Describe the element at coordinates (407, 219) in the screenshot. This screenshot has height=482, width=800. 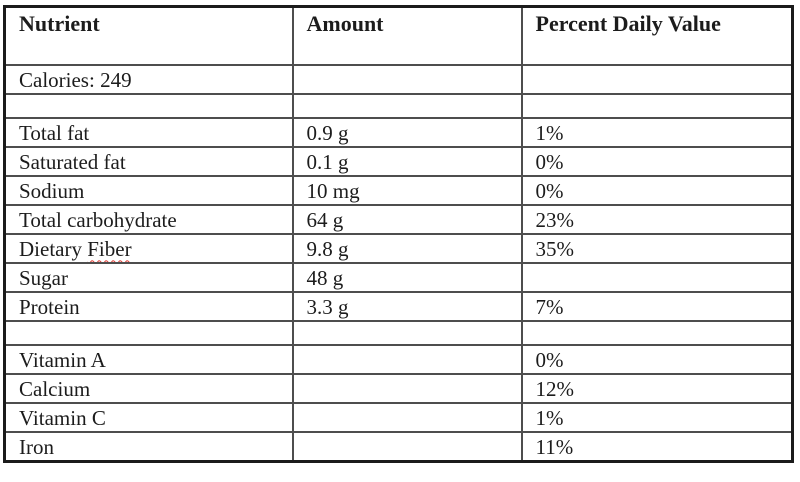
I see `amount-cell: 64 g` at that location.